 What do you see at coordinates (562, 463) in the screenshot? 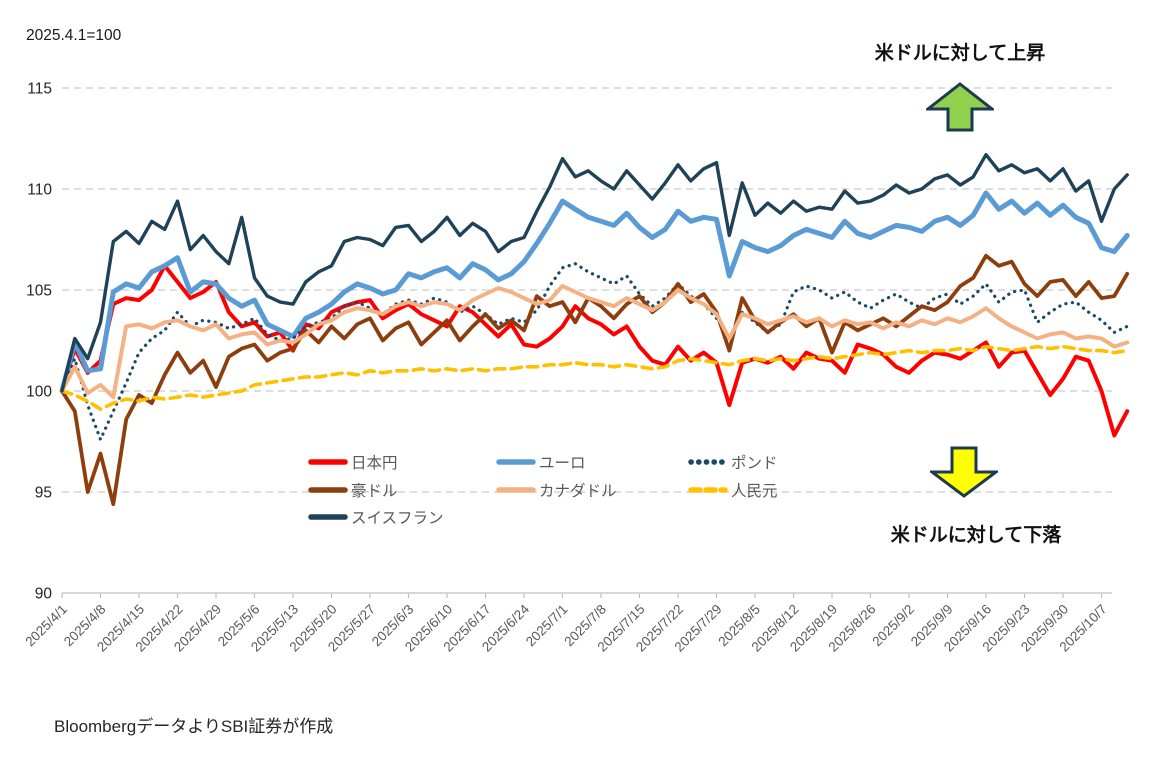
I see `legend-label-eur: ユーロ` at bounding box center [562, 463].